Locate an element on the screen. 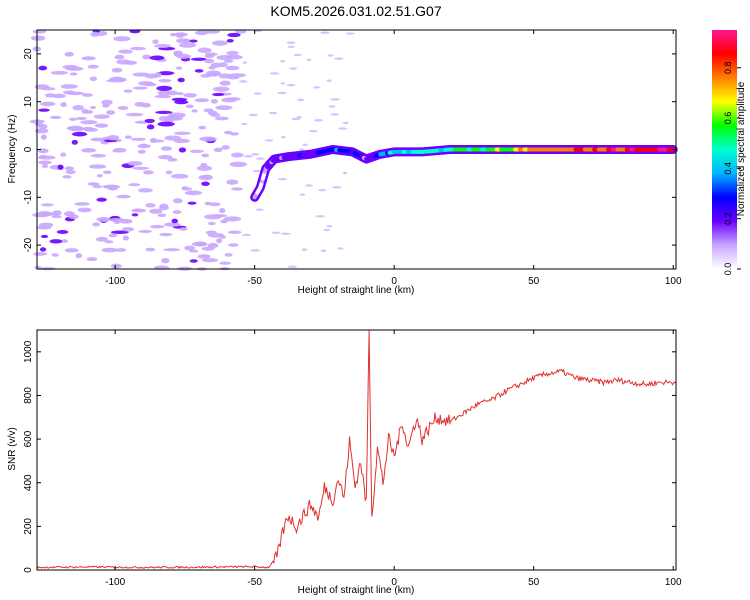  colorbar-tick-label: 0.4 is located at coordinates (728, 168).